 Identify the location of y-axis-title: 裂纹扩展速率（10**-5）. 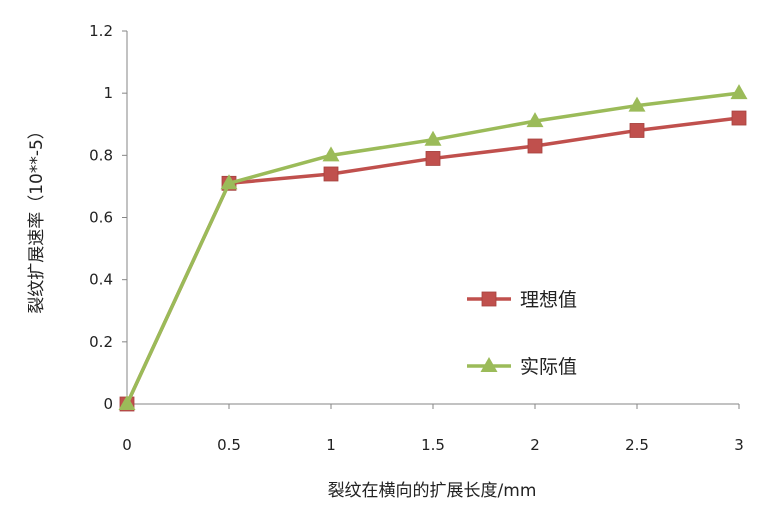
(37, 218).